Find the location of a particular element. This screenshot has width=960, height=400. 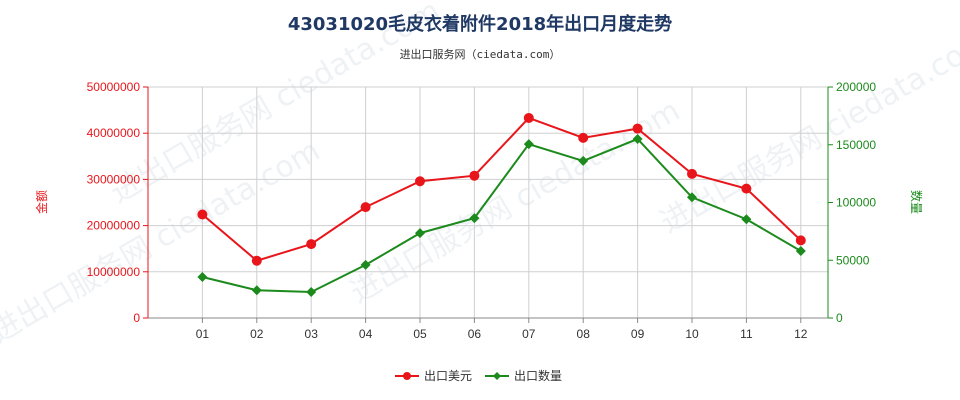

legend-item: 出口美元 is located at coordinates (433, 376).